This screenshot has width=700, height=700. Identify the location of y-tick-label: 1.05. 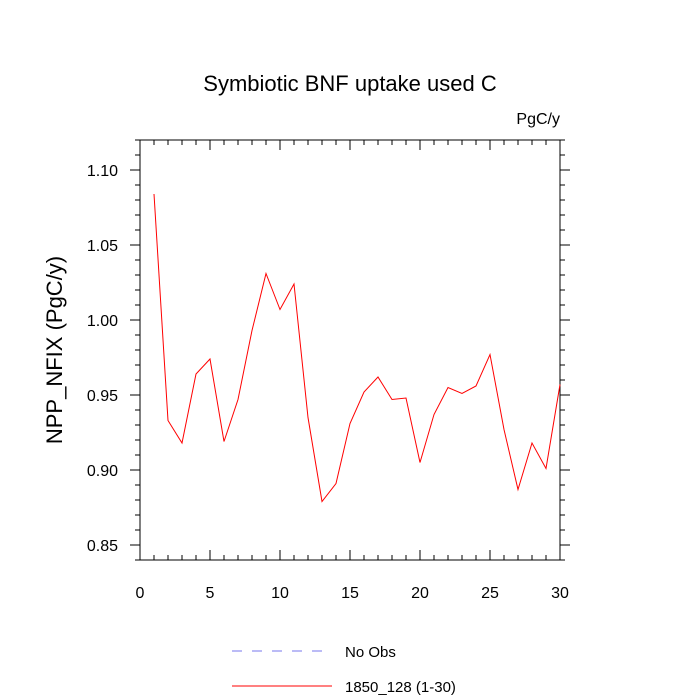
(102, 246).